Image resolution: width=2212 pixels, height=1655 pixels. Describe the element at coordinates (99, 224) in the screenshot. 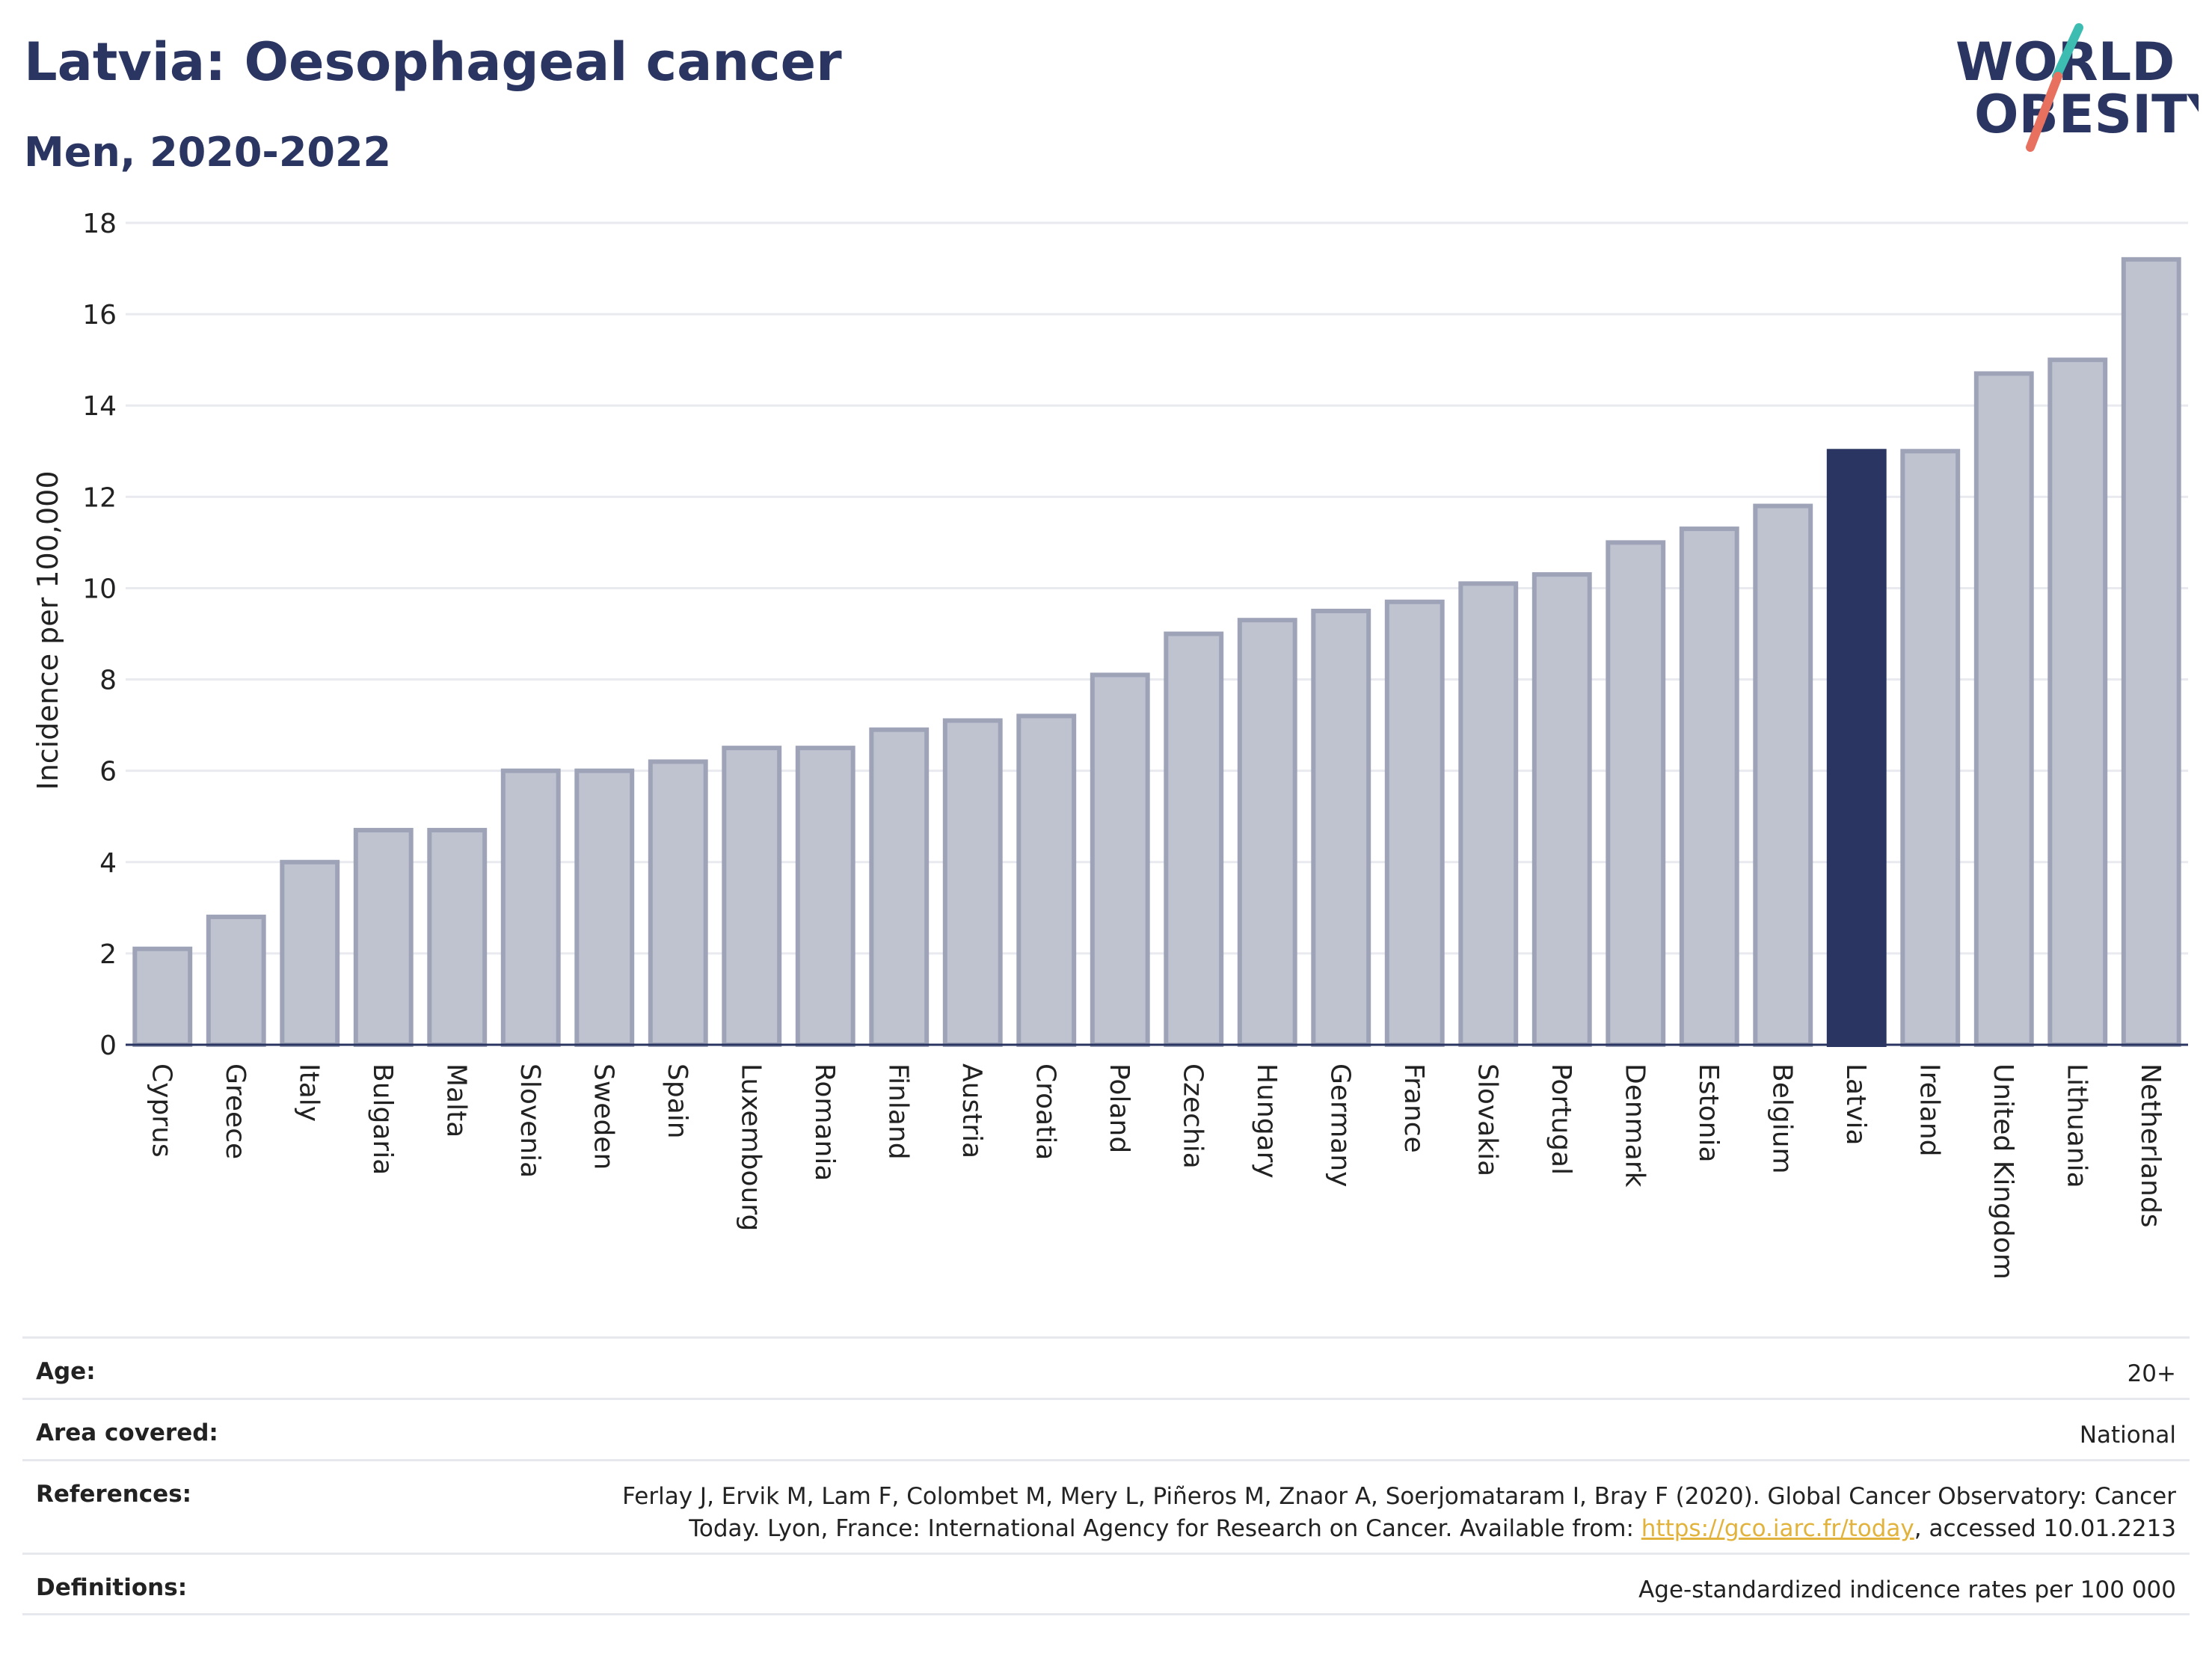

I see `y-tick-label: 18` at that location.